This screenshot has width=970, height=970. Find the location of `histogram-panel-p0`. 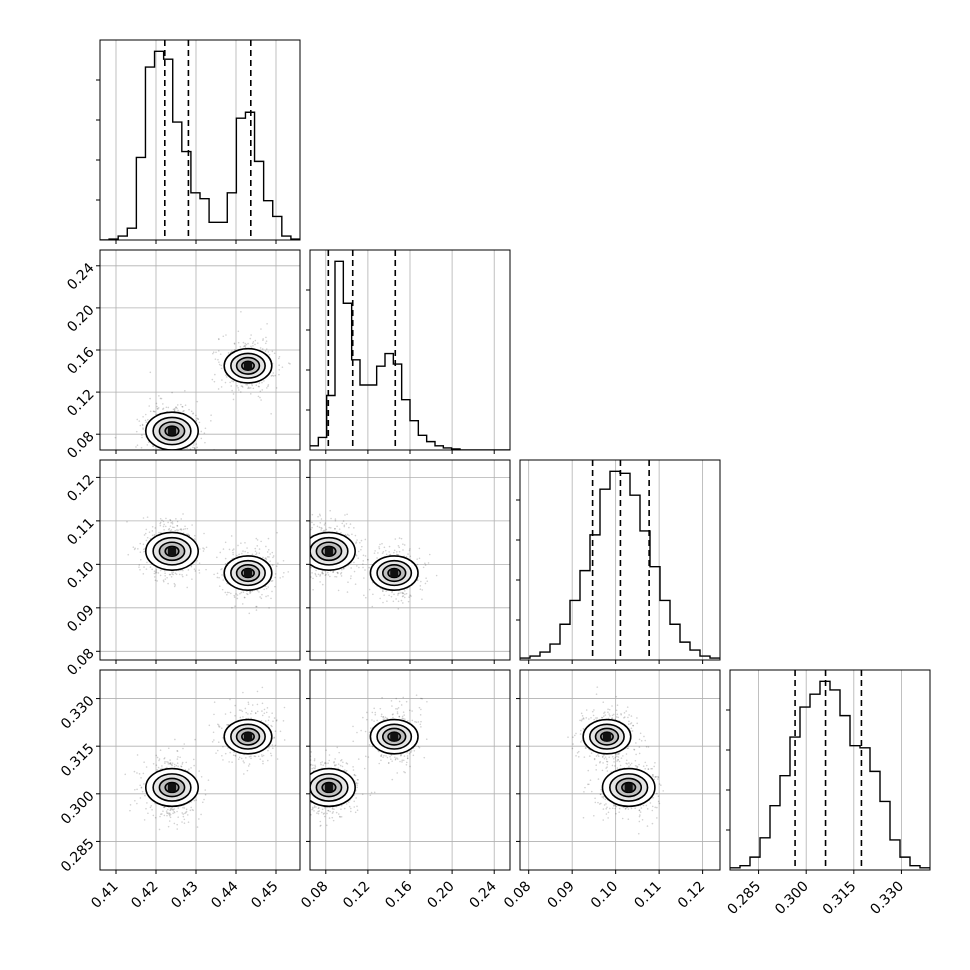

histogram-panel-p0 is located at coordinates (198, 141).